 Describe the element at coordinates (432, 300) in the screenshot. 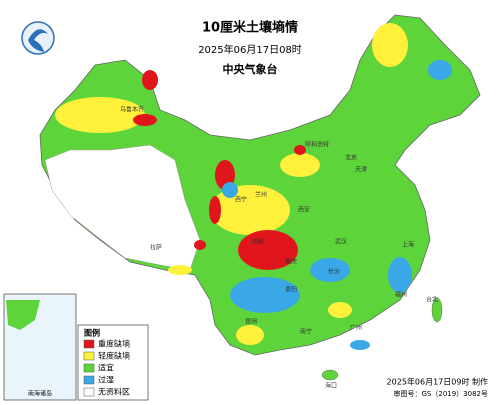

I see `place: 台北` at that location.